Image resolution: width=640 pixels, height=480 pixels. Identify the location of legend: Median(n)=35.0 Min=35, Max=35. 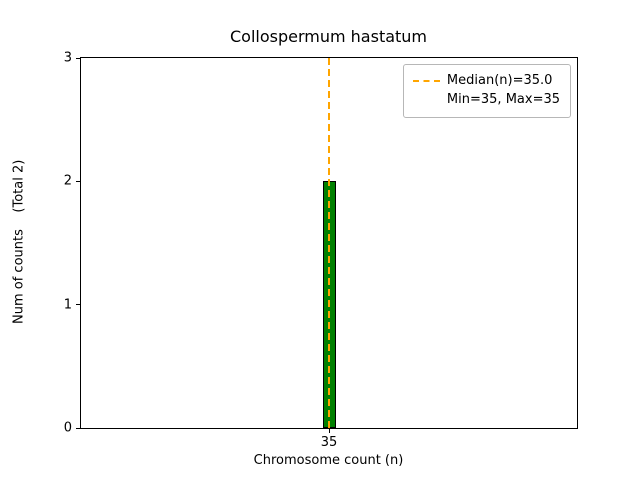
(486, 91).